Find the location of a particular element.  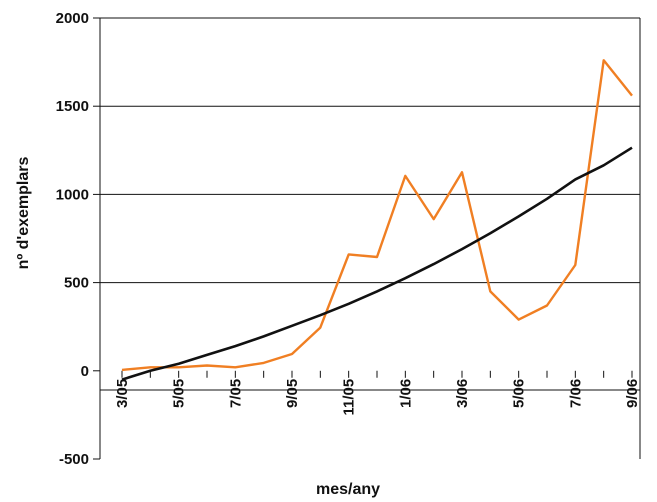

x-tick-label: 3/06 is located at coordinates (462, 393).